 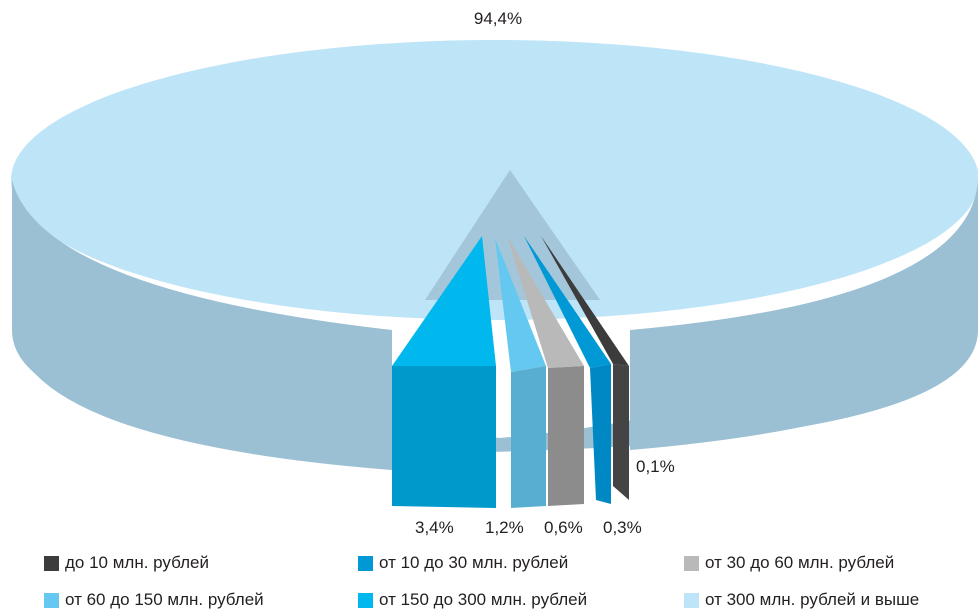 I want to click on legend-item-30-60: от 30 до 60 млн. рублей, so click(x=789, y=563).